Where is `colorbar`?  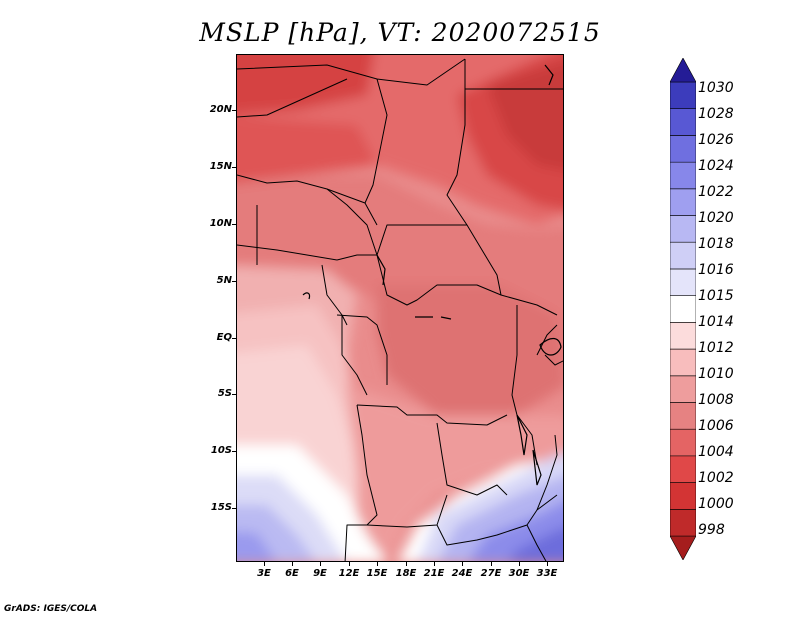 colorbar is located at coordinates (683, 309).